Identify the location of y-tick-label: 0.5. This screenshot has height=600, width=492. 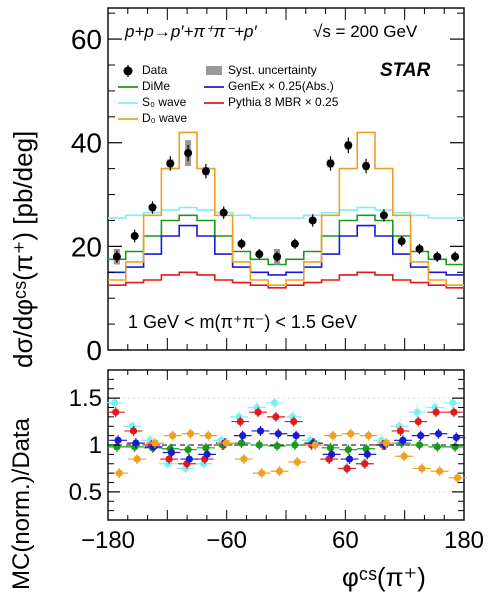
(85, 492).